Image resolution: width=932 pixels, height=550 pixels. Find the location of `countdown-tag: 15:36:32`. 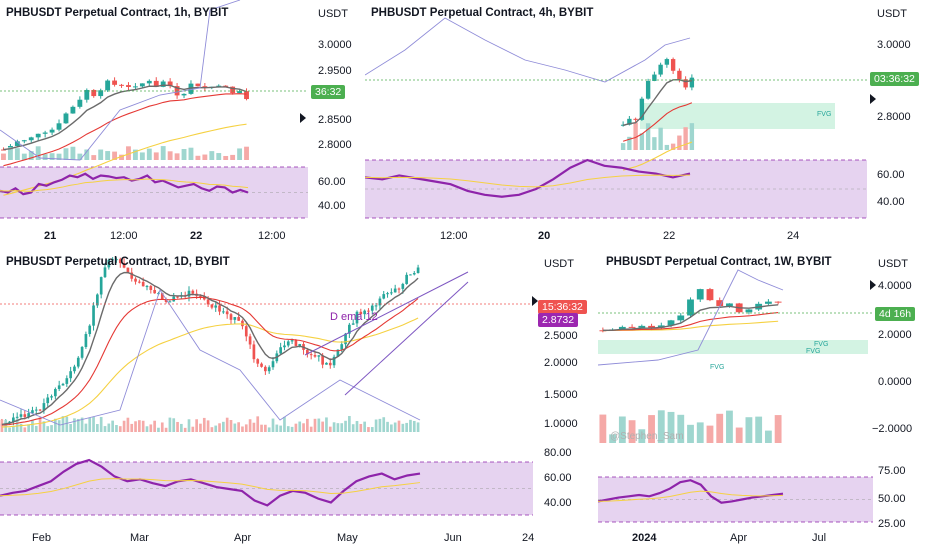

countdown-tag: 15:36:32 is located at coordinates (562, 307).